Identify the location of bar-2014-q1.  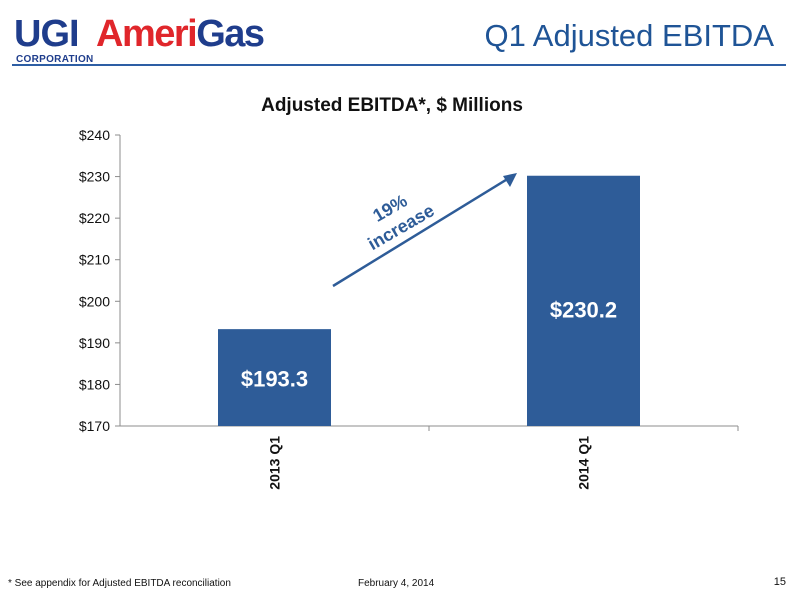
(583, 300).